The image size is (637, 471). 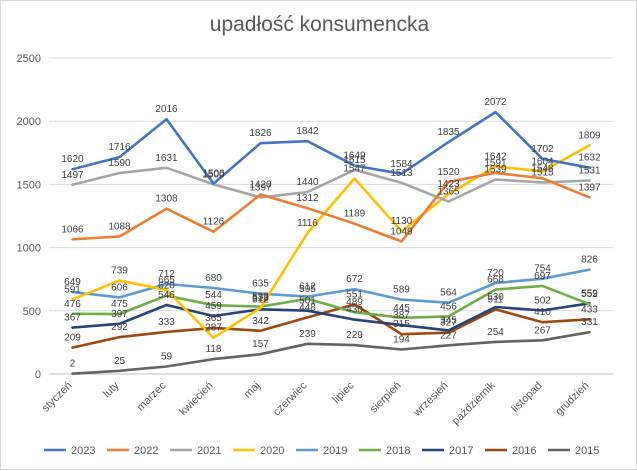 What do you see at coordinates (290, 398) in the screenshot?
I see `x-tick-label-czerwiec: czerwiec` at bounding box center [290, 398].